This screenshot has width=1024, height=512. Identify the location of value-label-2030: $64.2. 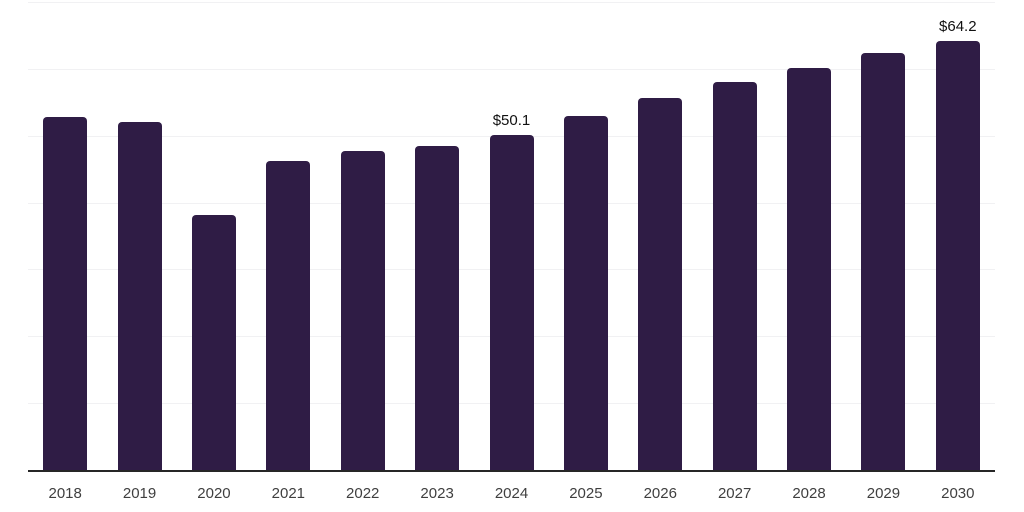
(958, 26).